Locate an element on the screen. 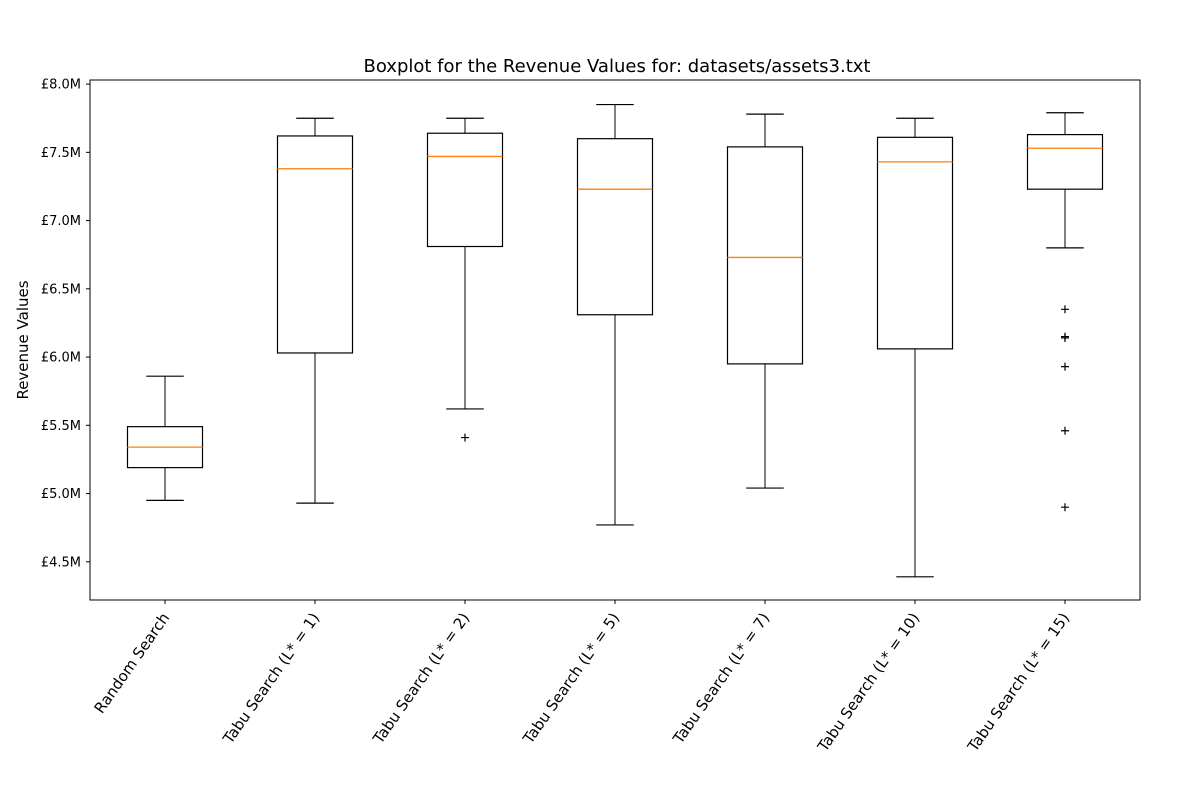 Image resolution: width=1200 pixels, height=804 pixels. x-tick-label: Tabu Search (L* = 7) is located at coordinates (721, 678).